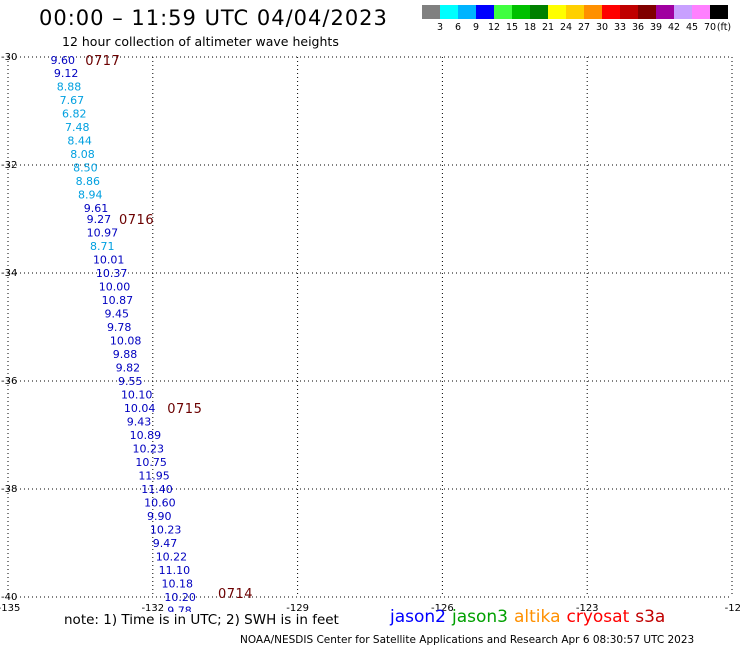 The width and height of the screenshot is (740, 650). I want to click on latitude-label: -38, so click(9, 489).